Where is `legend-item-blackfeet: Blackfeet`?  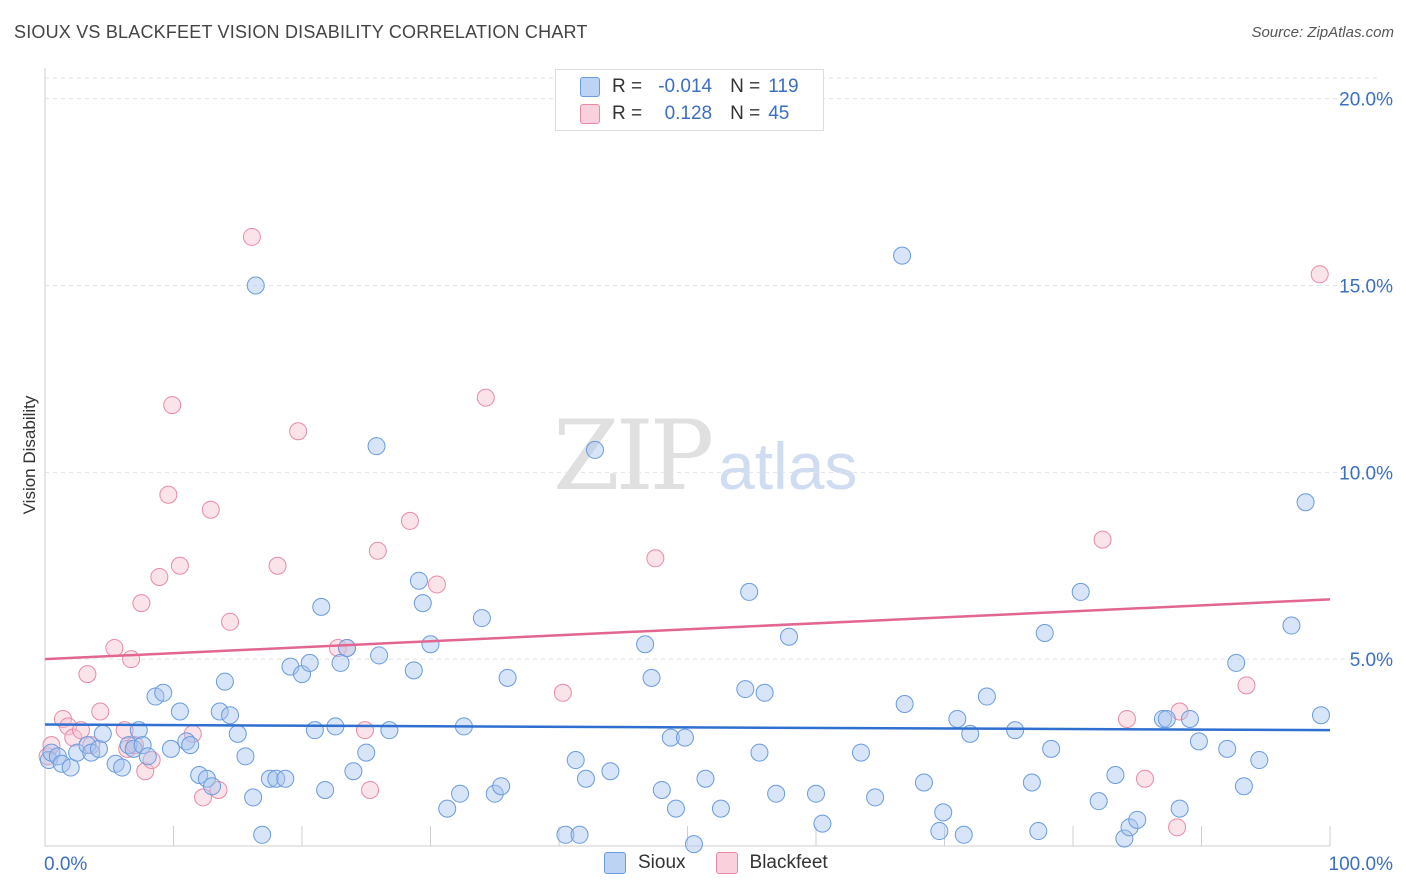
legend-item-blackfeet: Blackfeet is located at coordinates (771, 863).